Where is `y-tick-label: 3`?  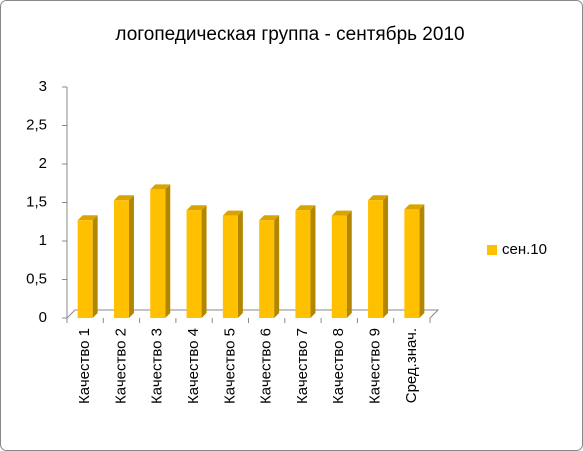
y-tick-label: 3 is located at coordinates (43, 86).